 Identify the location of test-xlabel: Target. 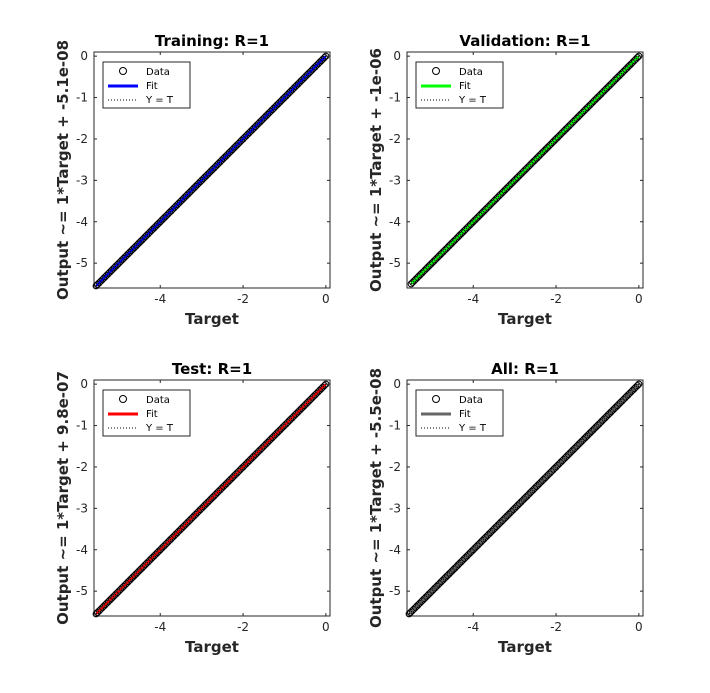
(212, 647).